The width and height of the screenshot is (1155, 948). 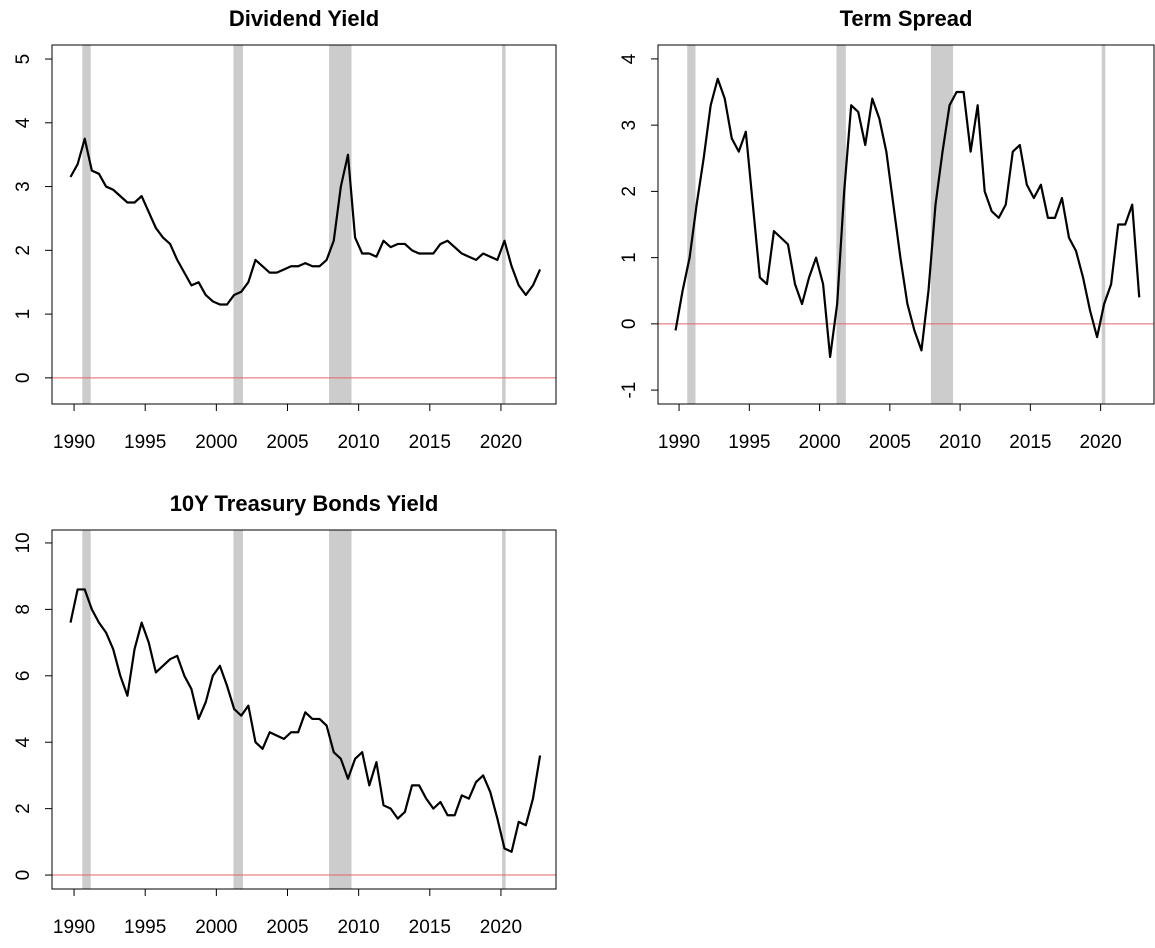 What do you see at coordinates (629, 390) in the screenshot?
I see `y-tick-label: -1` at bounding box center [629, 390].